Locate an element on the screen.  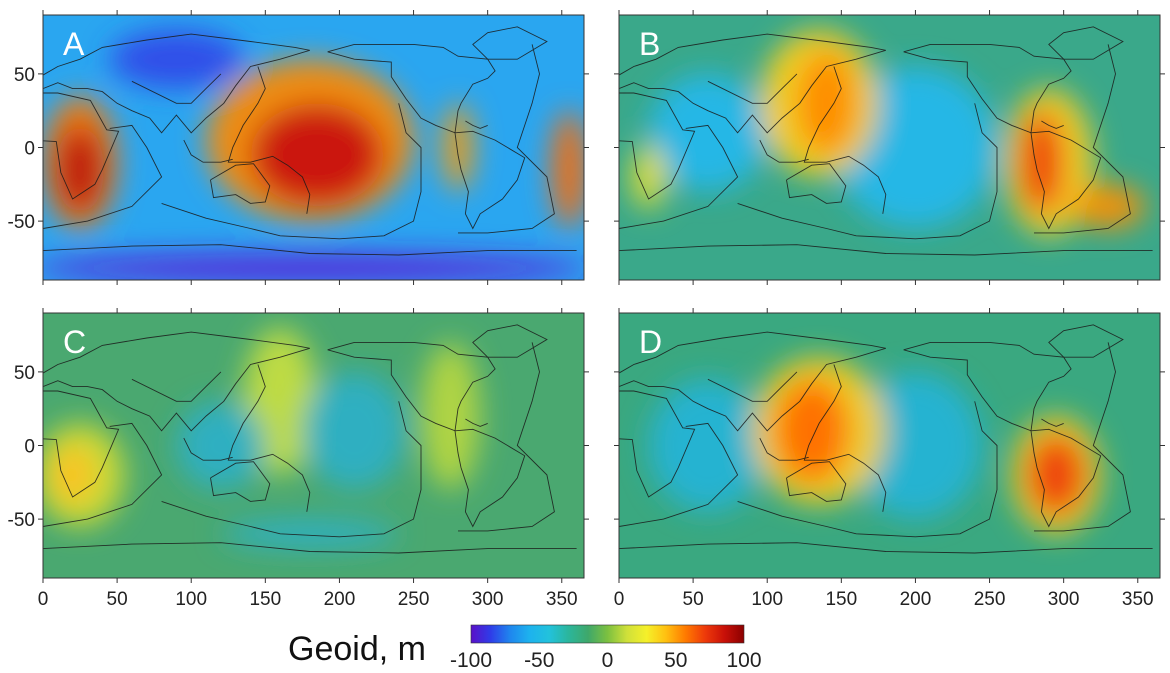
colorbar-ticks: -100 -50 0 50 100 is located at coordinates (606, 660).